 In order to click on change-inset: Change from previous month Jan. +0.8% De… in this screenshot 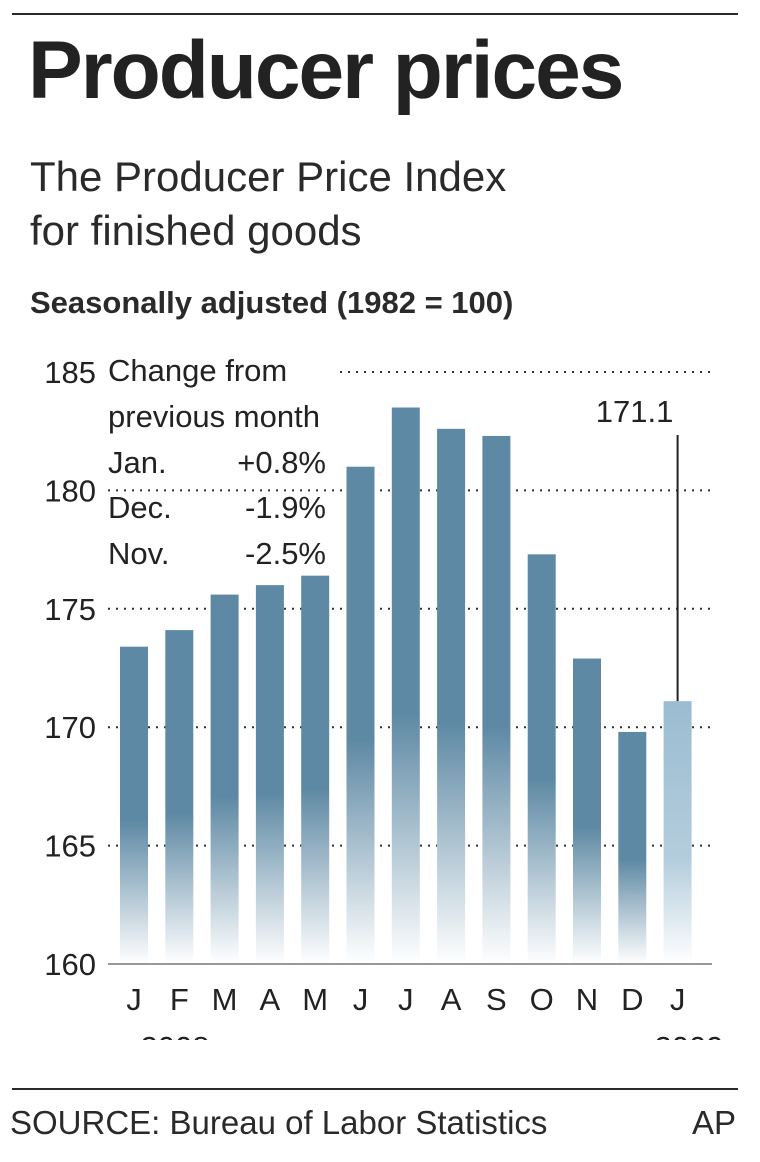, I will do `click(217, 462)`.